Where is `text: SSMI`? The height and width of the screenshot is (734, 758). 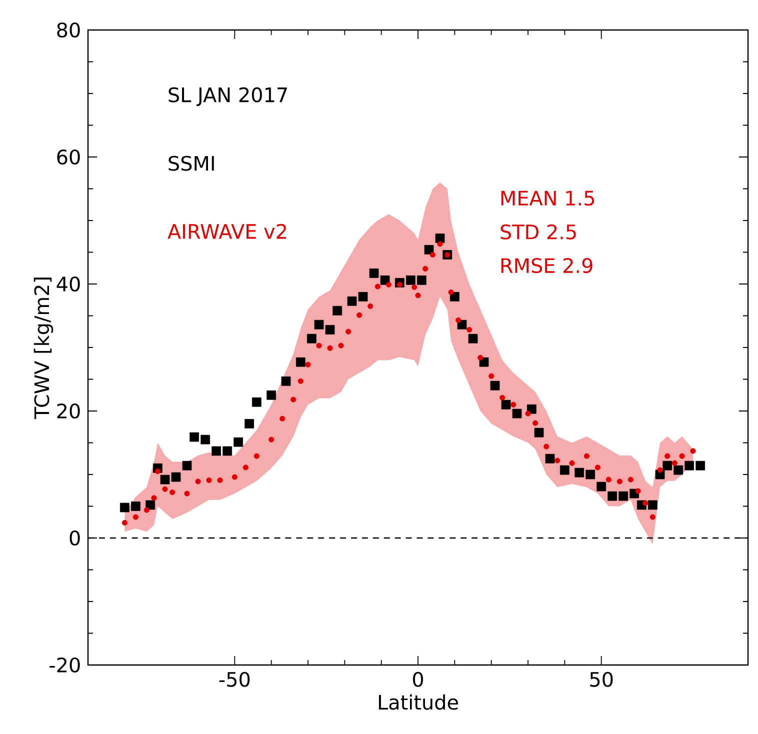
text: SSMI is located at coordinates (191, 163).